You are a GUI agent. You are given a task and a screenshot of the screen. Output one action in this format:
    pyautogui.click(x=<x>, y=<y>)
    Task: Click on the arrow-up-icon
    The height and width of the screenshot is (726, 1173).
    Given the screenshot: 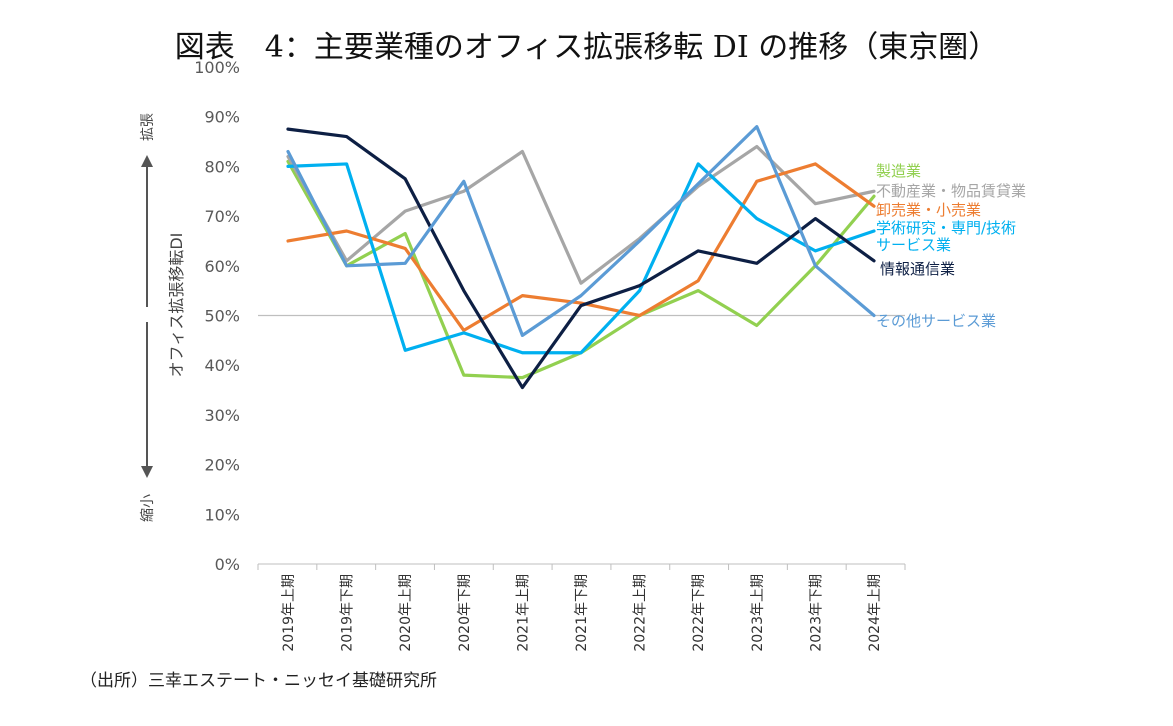 What is the action you would take?
    pyautogui.click(x=147, y=161)
    